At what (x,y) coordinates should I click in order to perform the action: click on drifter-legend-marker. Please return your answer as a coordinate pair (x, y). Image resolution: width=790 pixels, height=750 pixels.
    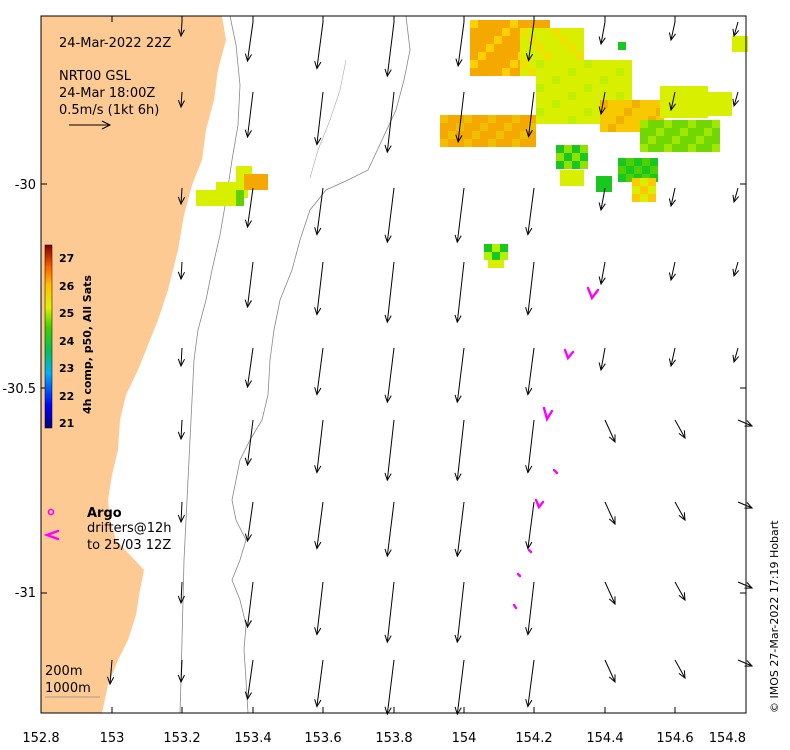
    Looking at the image, I should click on (51, 535).